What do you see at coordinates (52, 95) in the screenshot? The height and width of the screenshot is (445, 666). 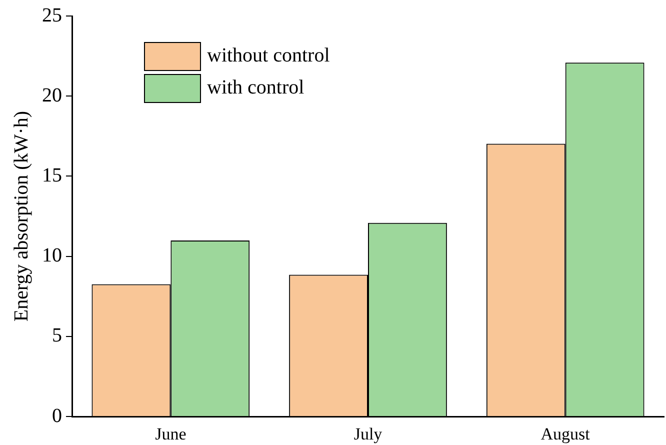 I see `y-tick-label: 20` at bounding box center [52, 95].